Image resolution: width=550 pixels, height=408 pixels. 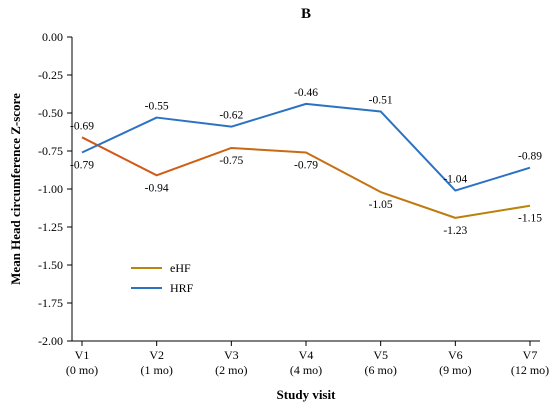 I want to click on data-label-ehf: -0.75, so click(x=231, y=161).